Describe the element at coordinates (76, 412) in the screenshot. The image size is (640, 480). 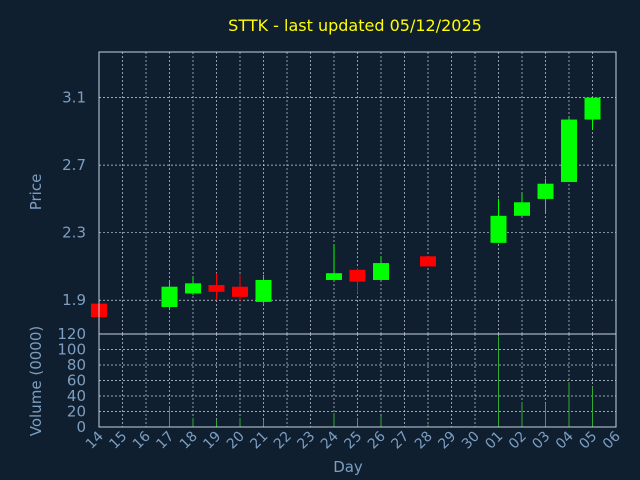
I see `volume-tick-label: 20` at that location.